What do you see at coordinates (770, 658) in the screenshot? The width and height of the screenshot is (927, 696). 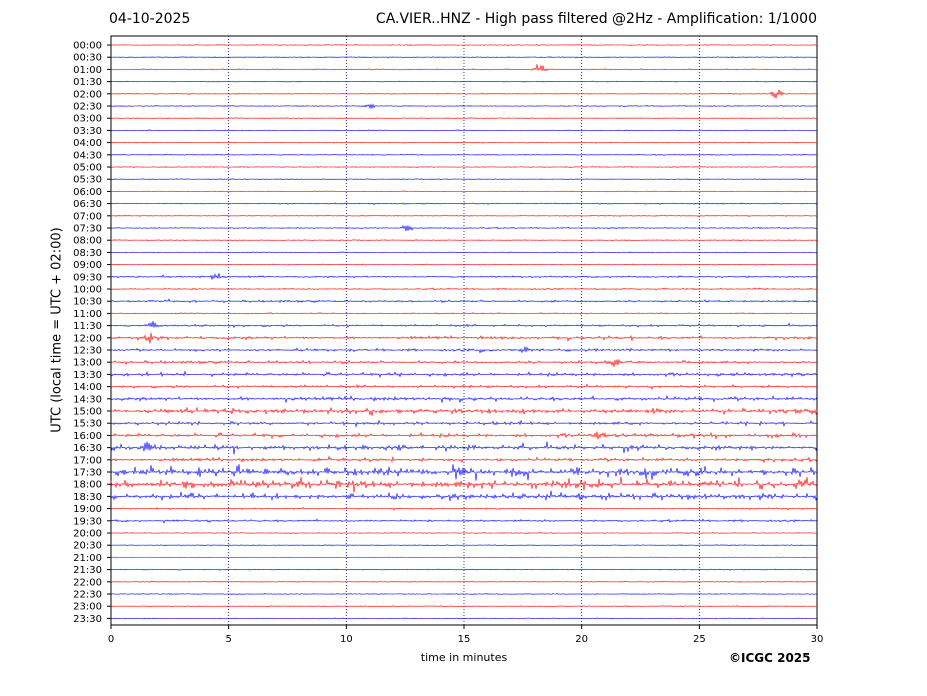 I see `copyright-label: ©ICGC 2025` at bounding box center [770, 658].